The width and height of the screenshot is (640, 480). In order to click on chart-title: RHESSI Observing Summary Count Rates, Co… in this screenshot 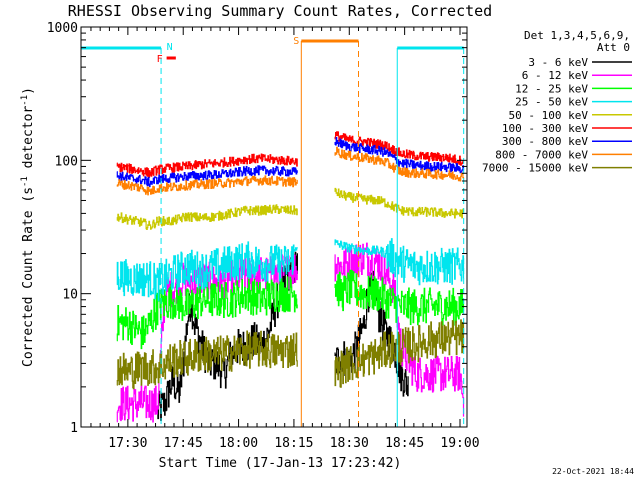, I will do `click(280, 11)`.